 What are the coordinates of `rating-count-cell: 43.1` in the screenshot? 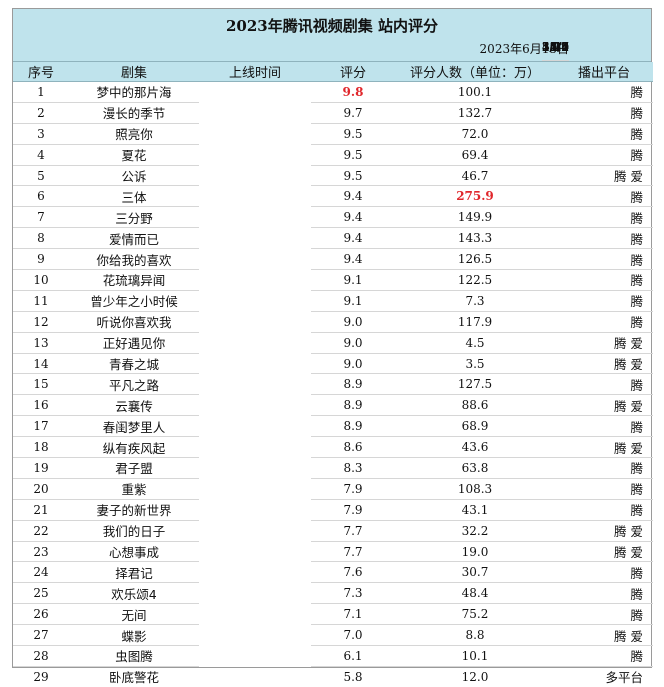 It's located at (475, 510).